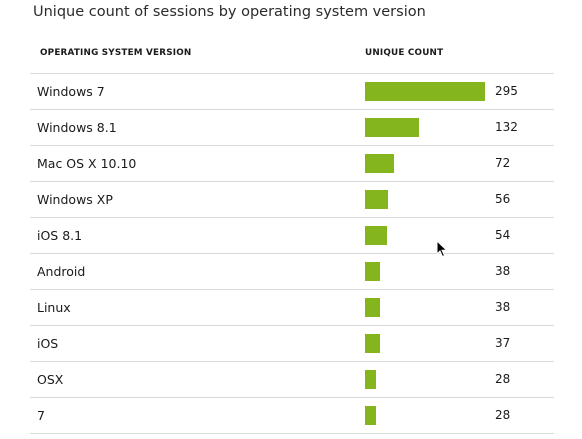 This screenshot has width=582, height=439. I want to click on os-name: Windows XP, so click(75, 199).